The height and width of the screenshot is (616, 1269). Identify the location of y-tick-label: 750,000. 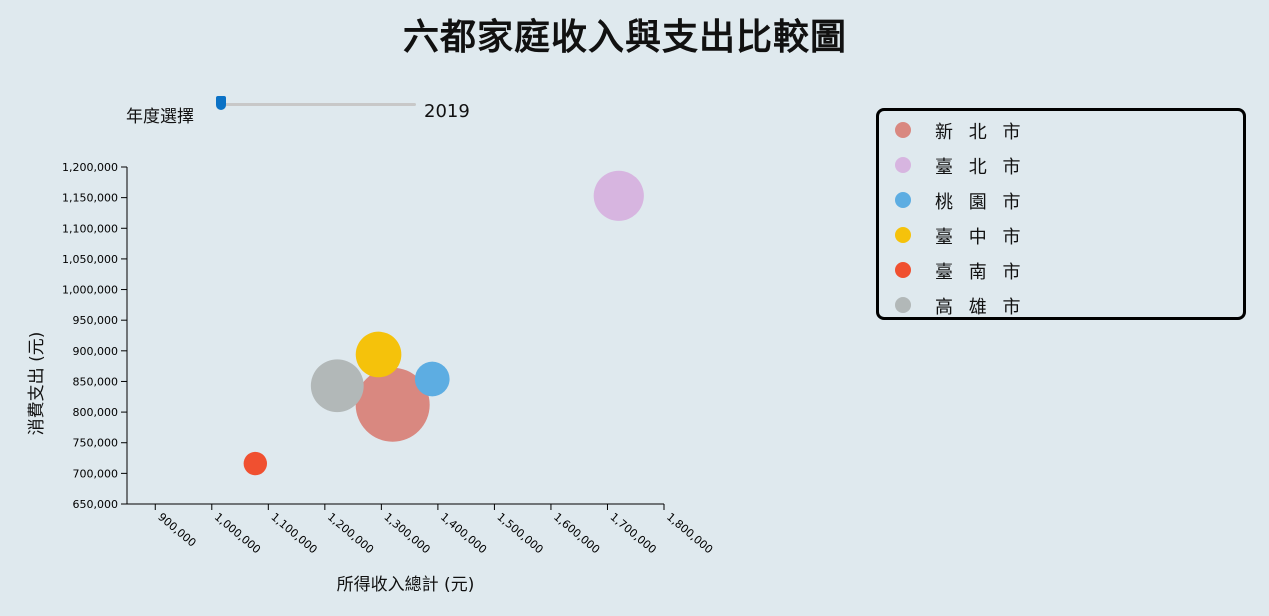
(96, 443).